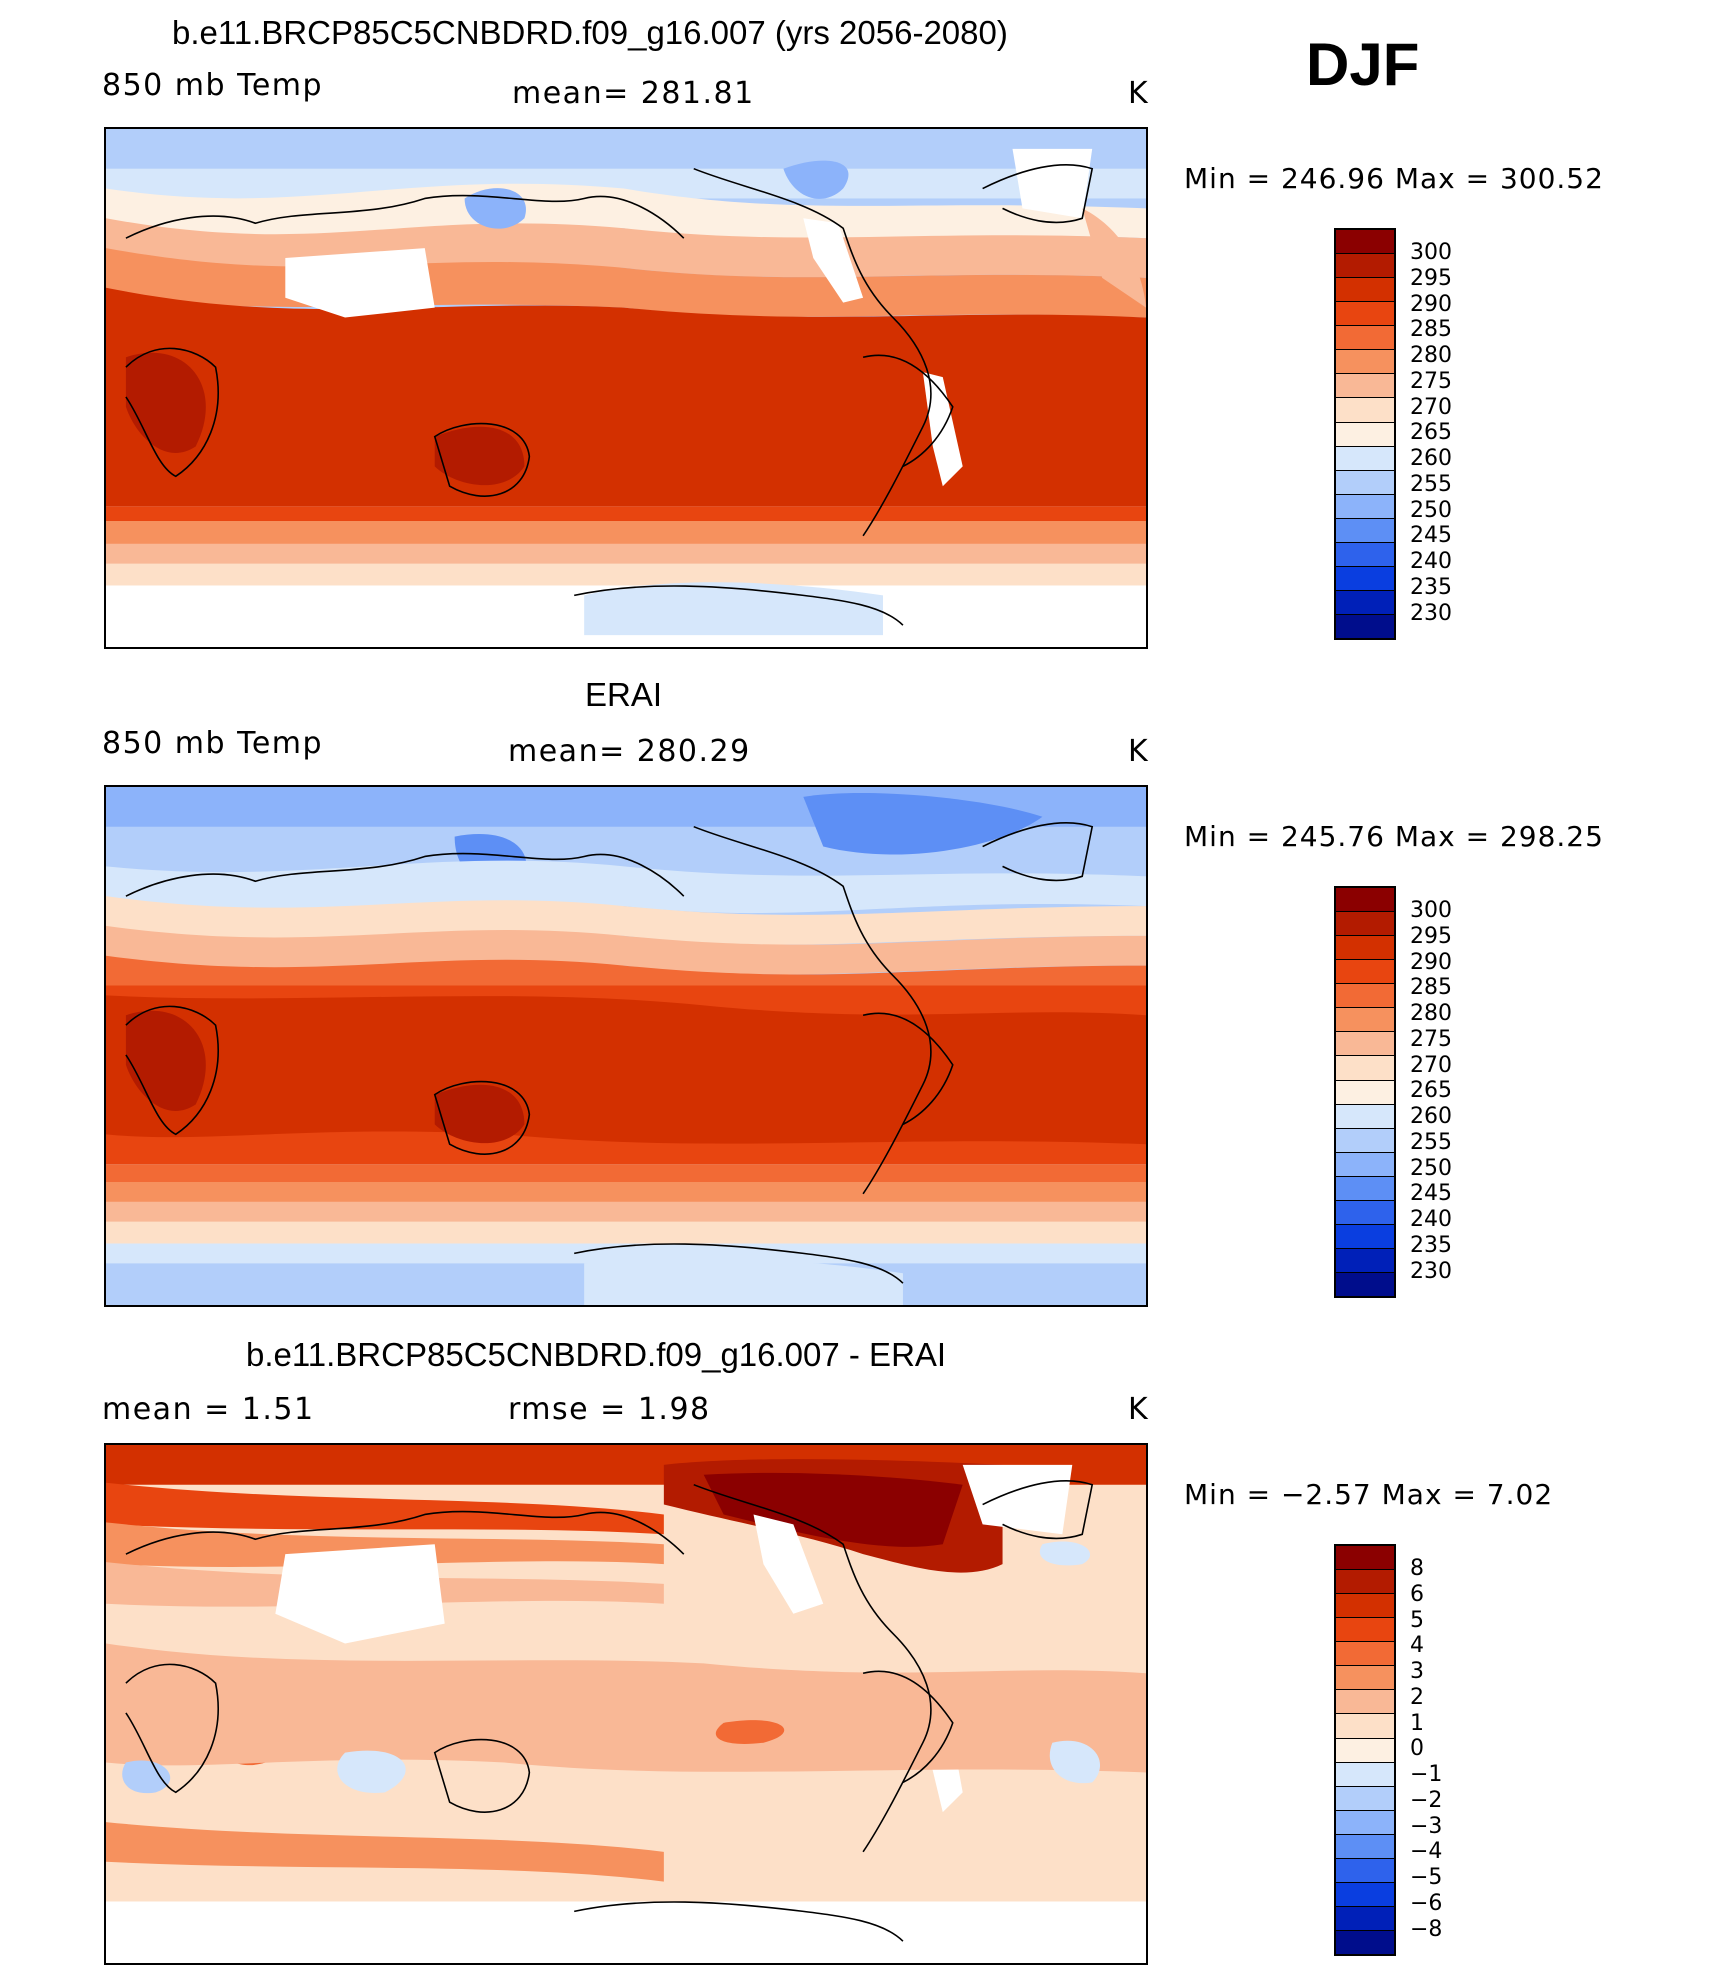 The width and height of the screenshot is (1710, 1981). What do you see at coordinates (1426, 1800) in the screenshot?
I see `colorbar-tick-label: −2` at bounding box center [1426, 1800].